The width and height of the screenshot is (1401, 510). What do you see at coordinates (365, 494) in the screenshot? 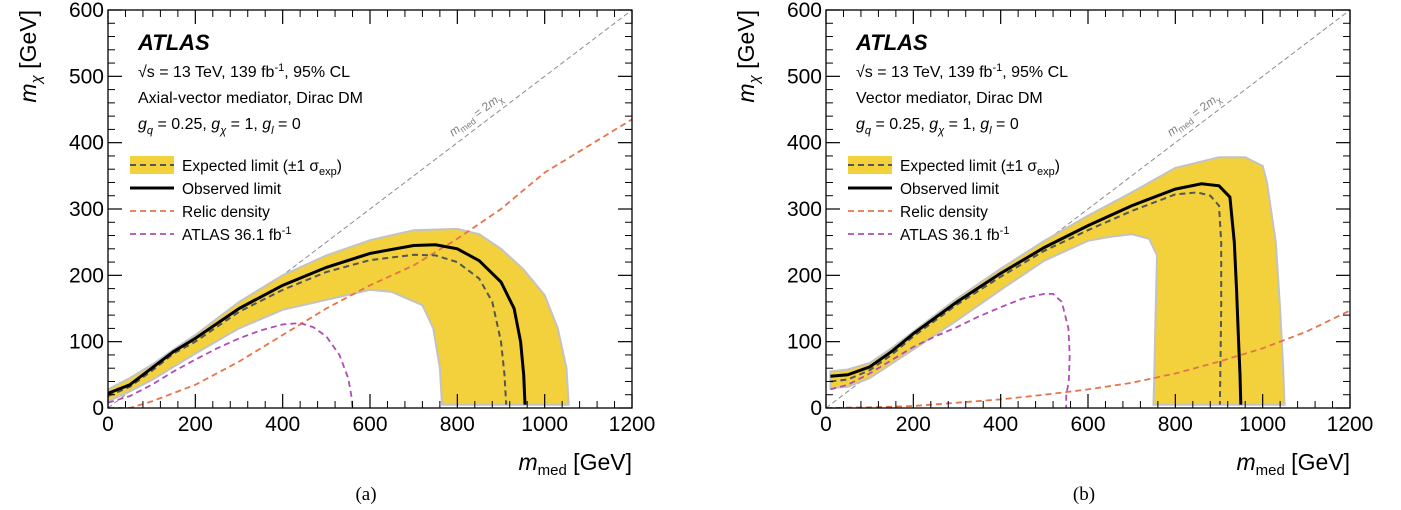
I see `panel-caption: (a)` at bounding box center [365, 494].